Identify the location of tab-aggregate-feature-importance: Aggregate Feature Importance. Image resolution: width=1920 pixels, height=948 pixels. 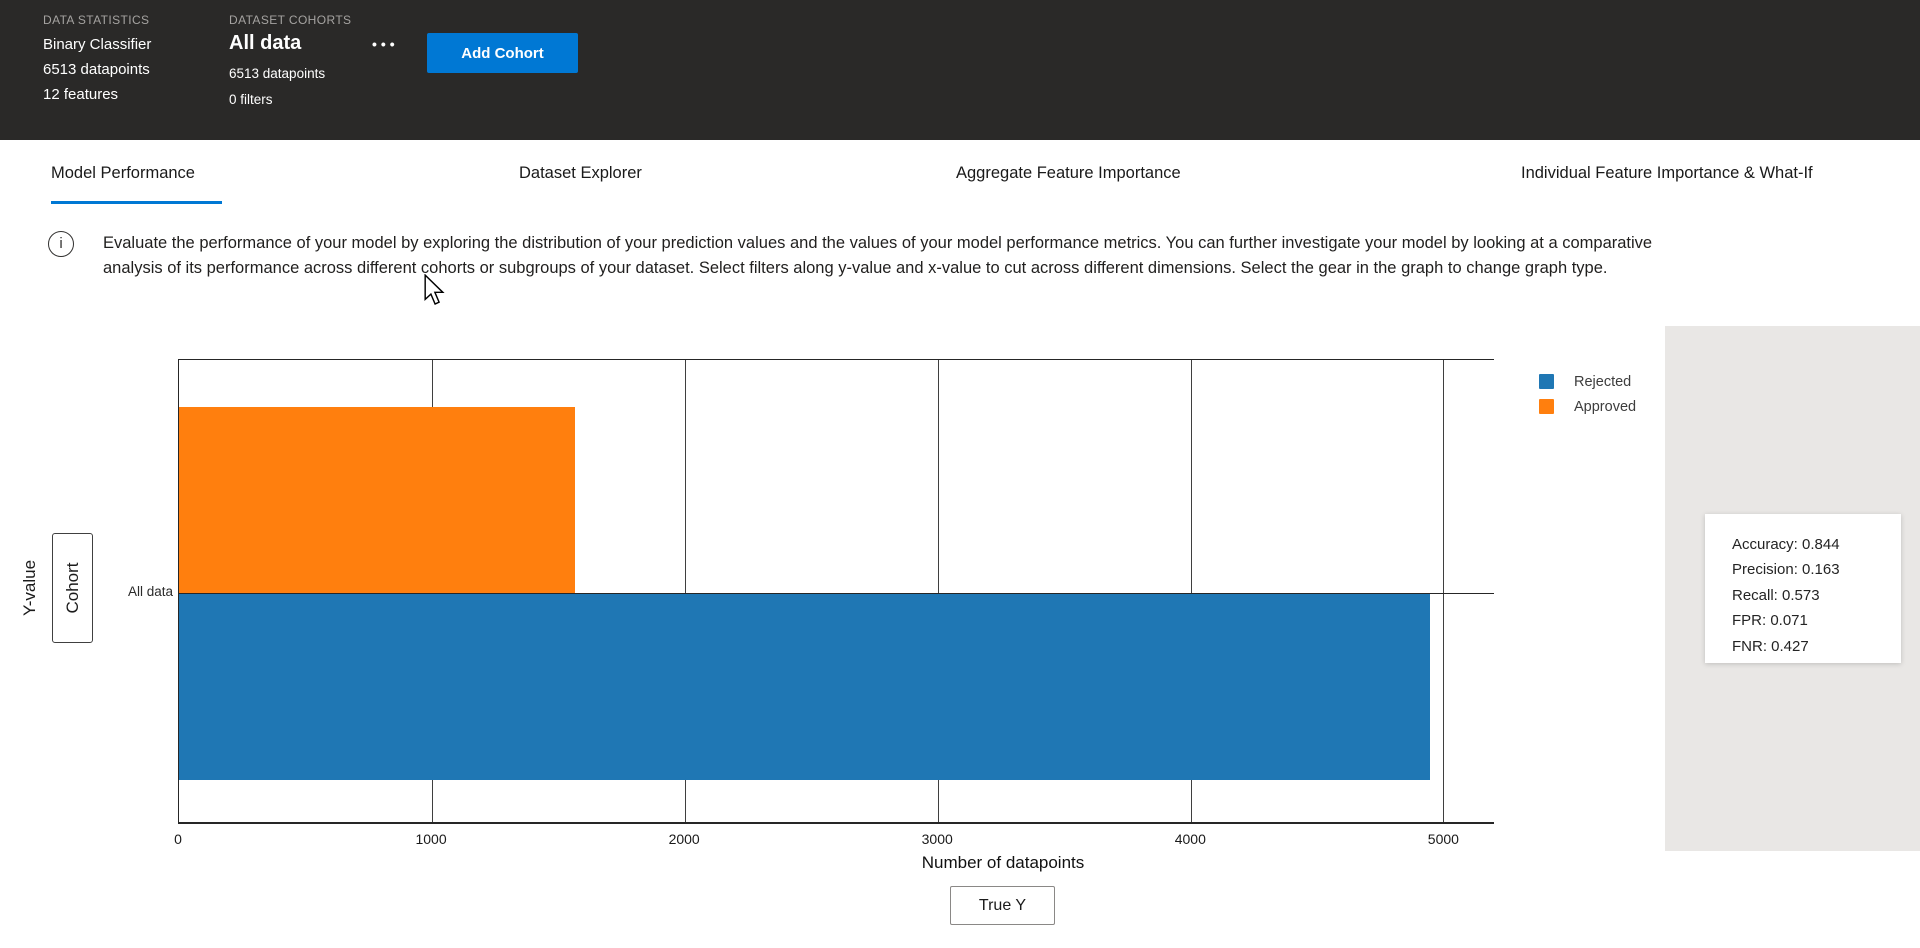
(1068, 173).